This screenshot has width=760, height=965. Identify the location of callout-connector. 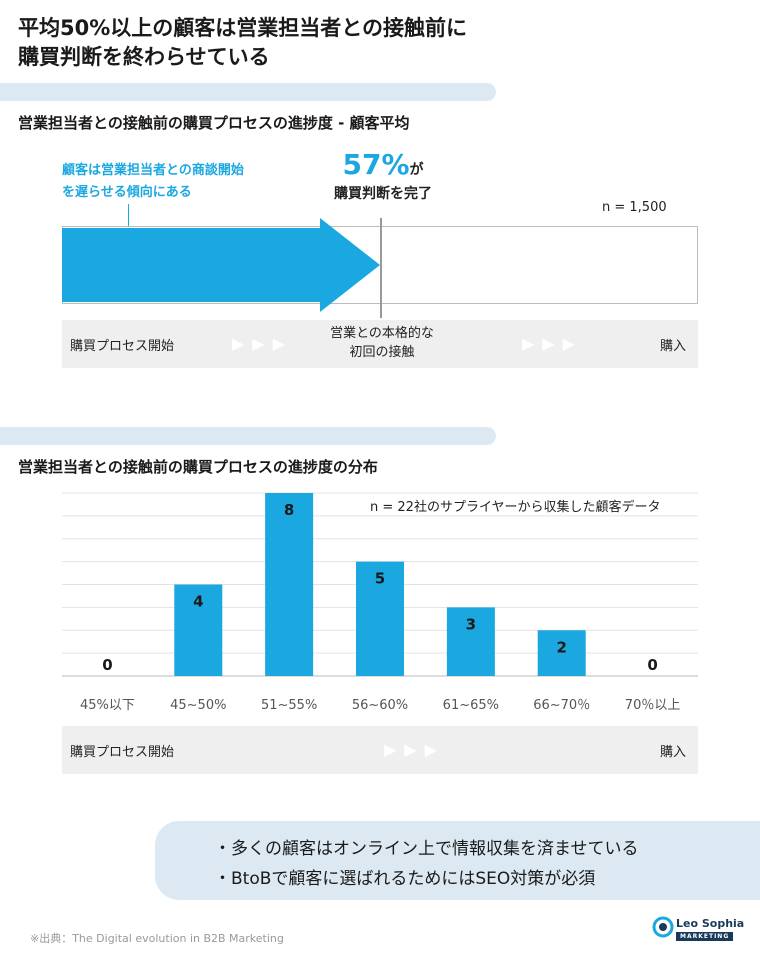
(128, 217).